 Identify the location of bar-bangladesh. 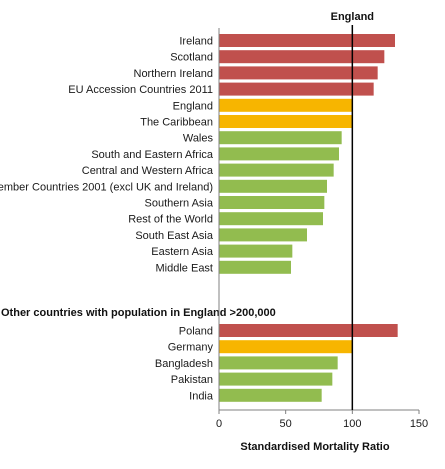
(278, 363).